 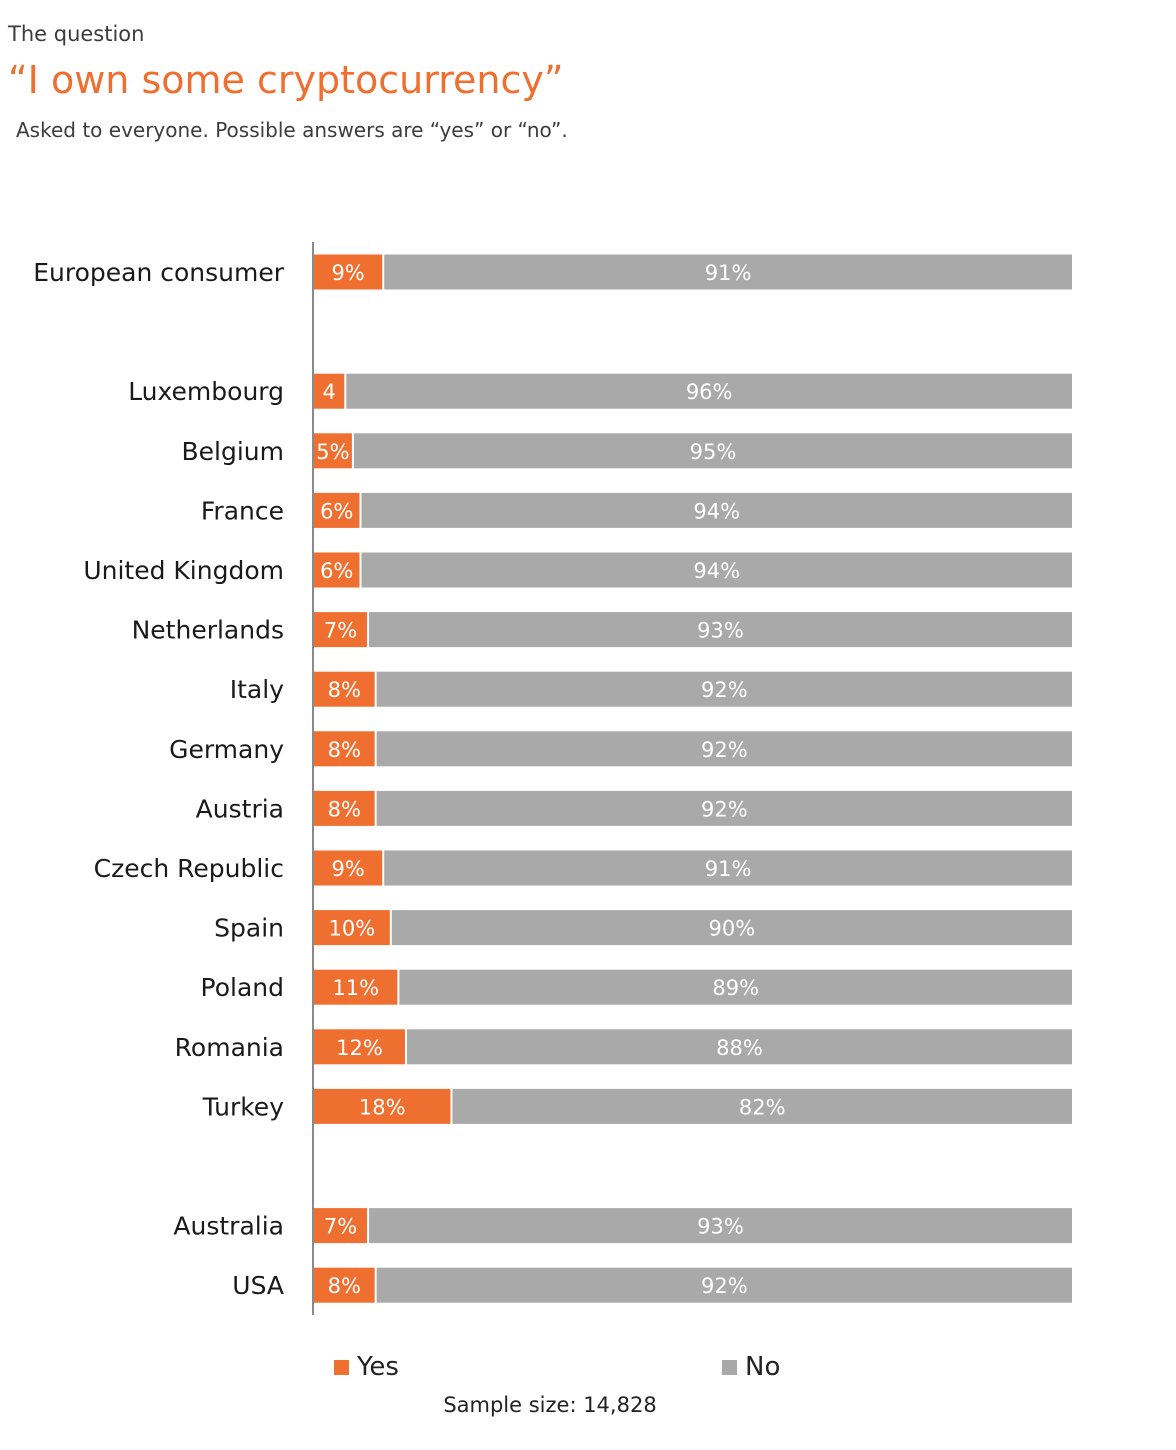 I want to click on data-label-yes: 10%, so click(x=352, y=929).